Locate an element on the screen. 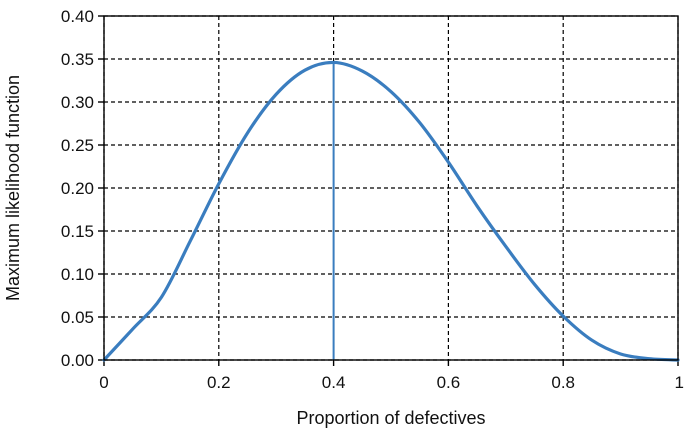  y-tick-label: 0.05 is located at coordinates (77, 317).